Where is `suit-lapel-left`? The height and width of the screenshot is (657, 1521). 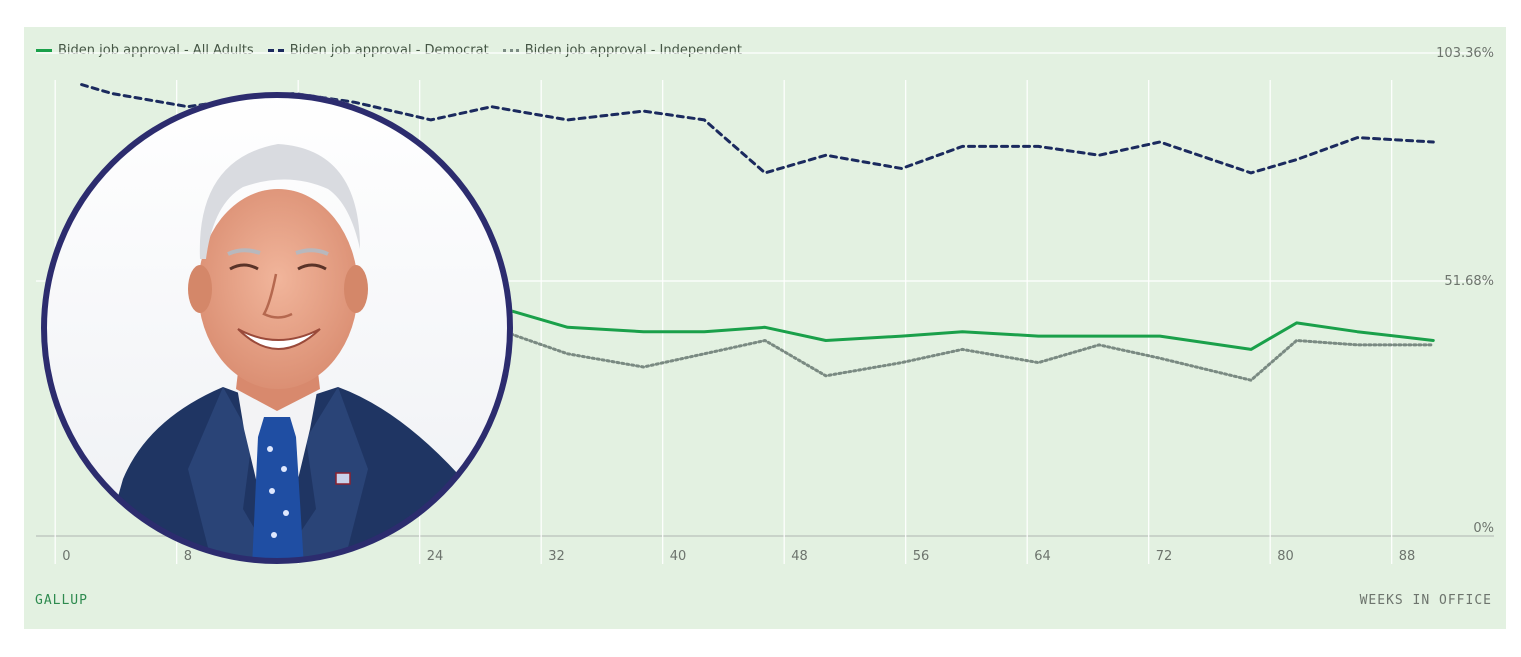 suit-lapel-left is located at coordinates (232, 473).